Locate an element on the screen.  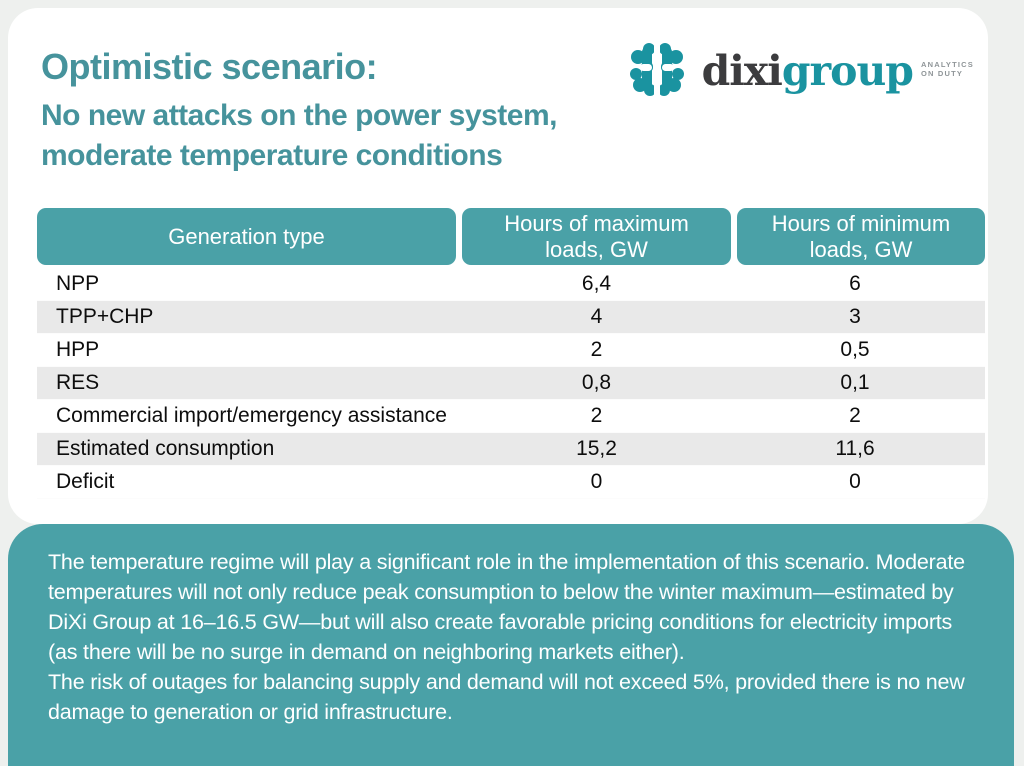
row-min-value: 0 is located at coordinates (855, 481).